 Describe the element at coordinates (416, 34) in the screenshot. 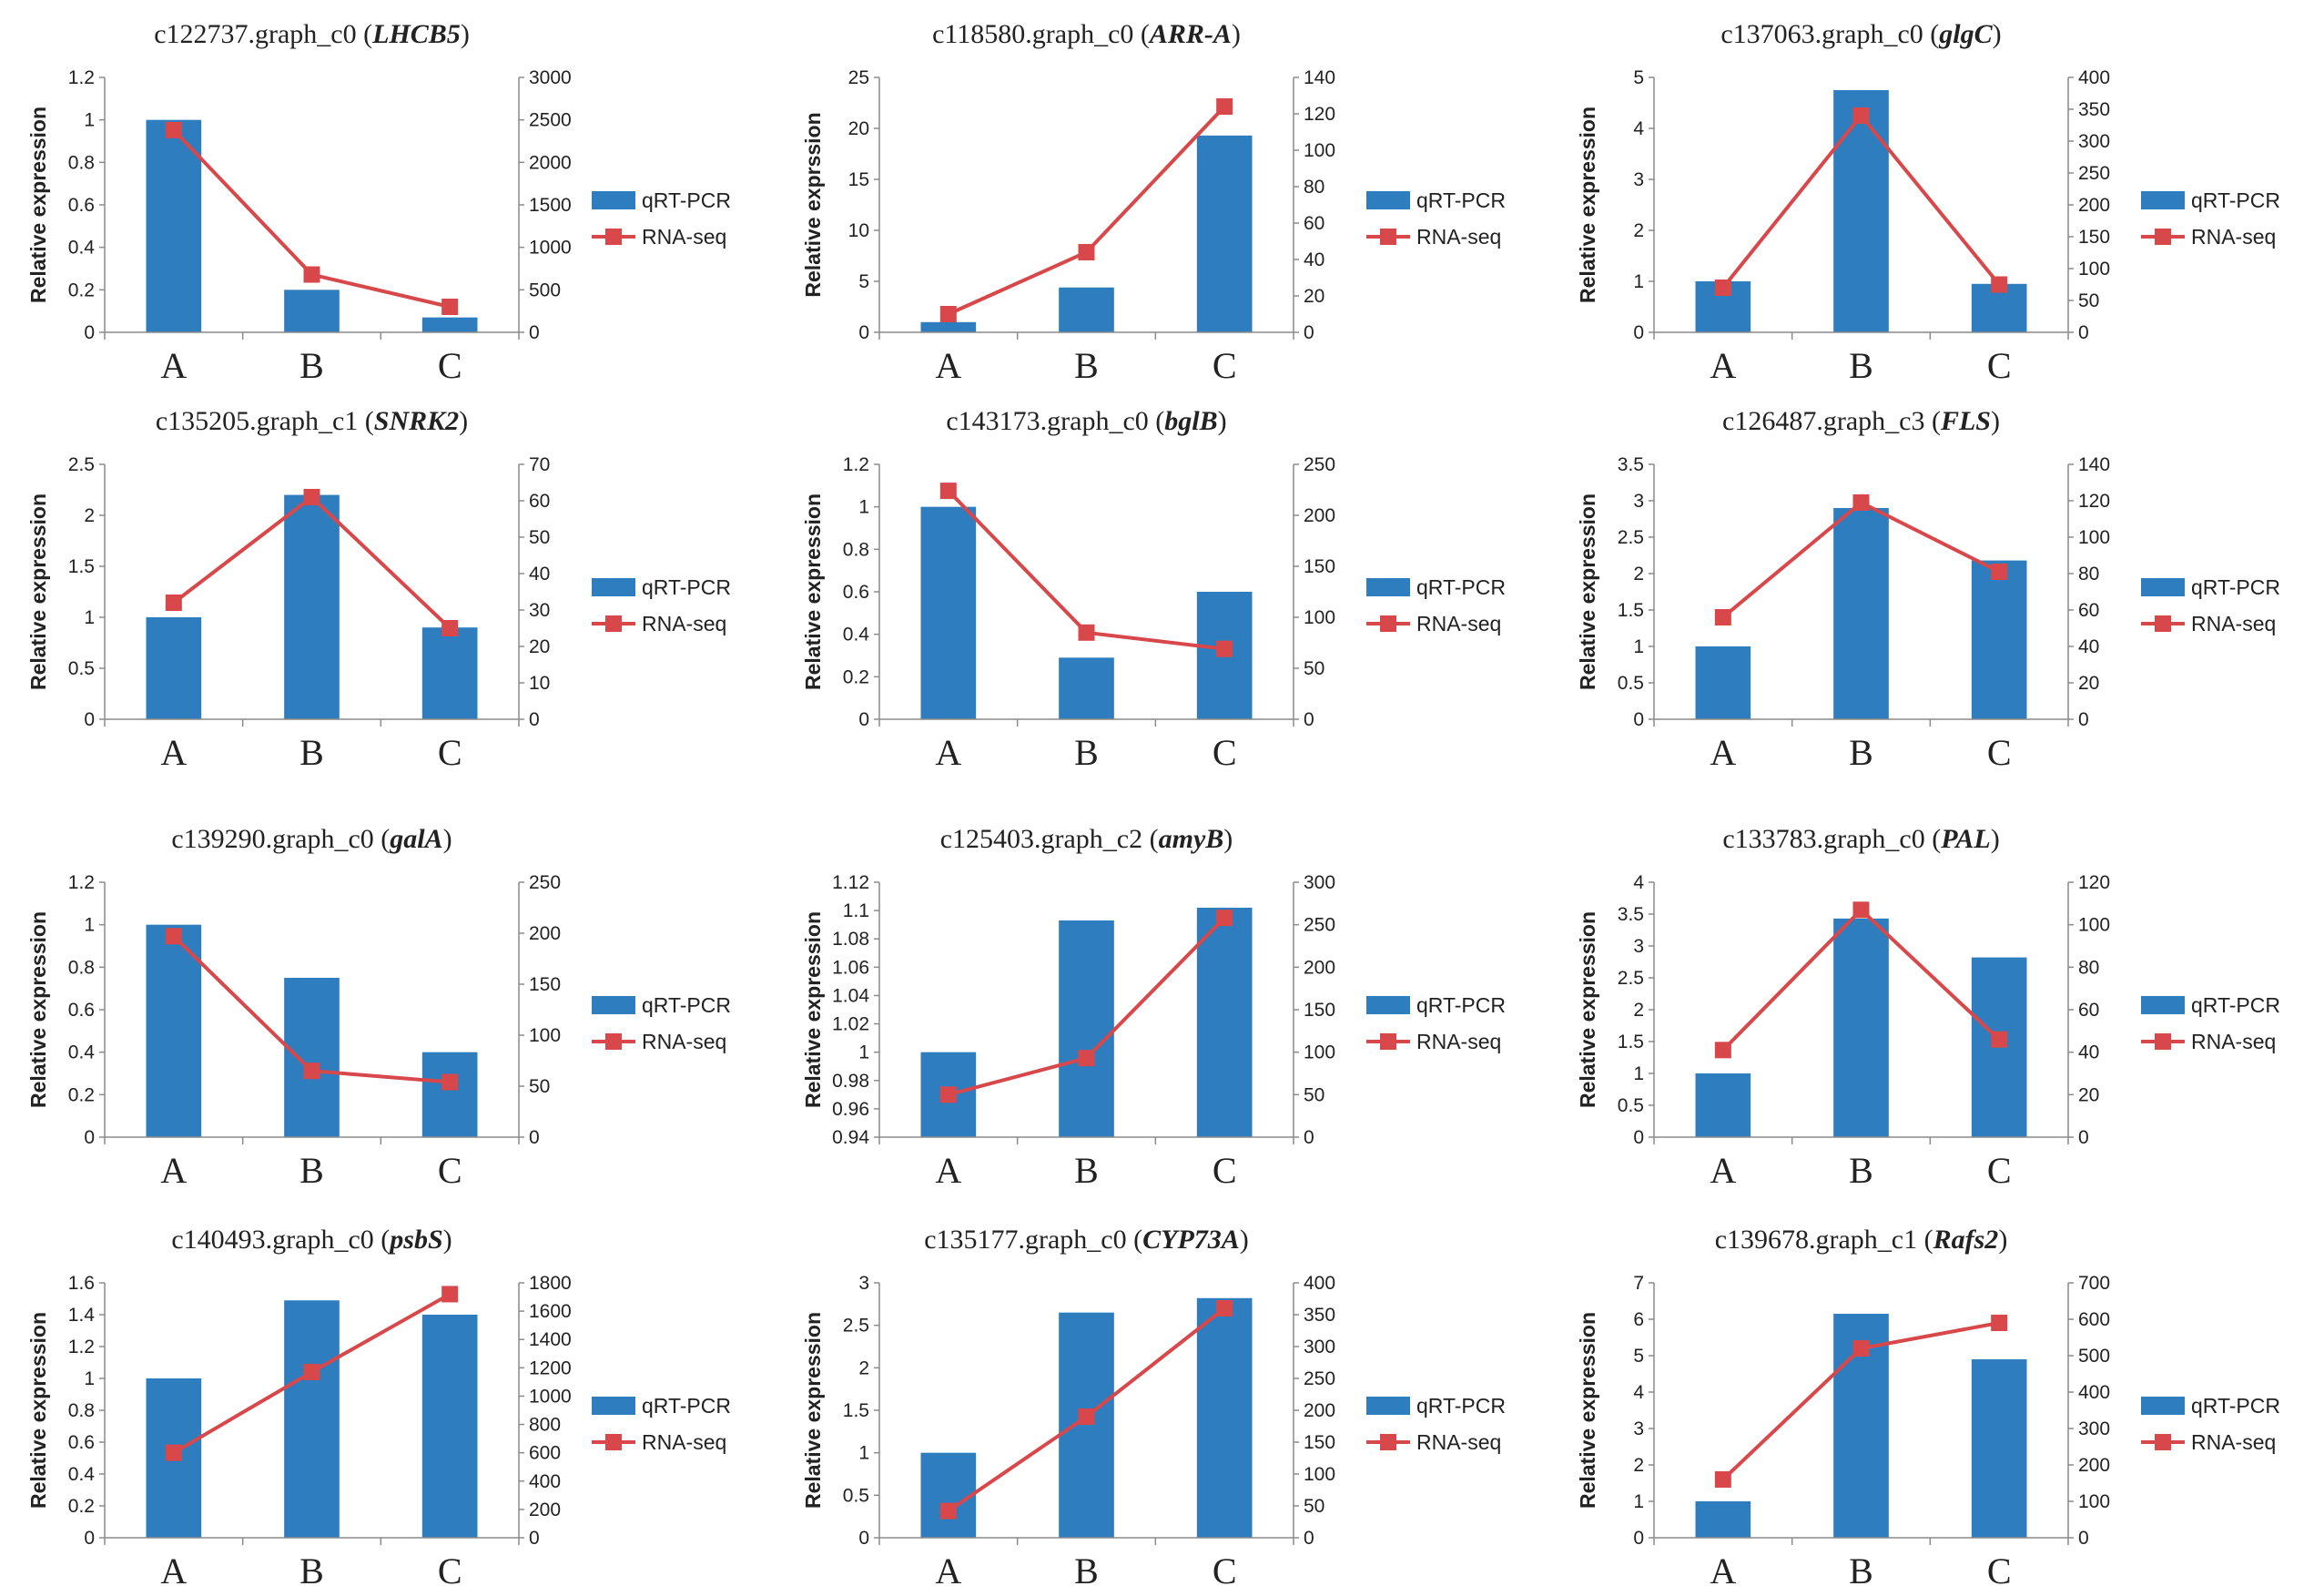

I see `chart-title-gene: LHCB5` at that location.